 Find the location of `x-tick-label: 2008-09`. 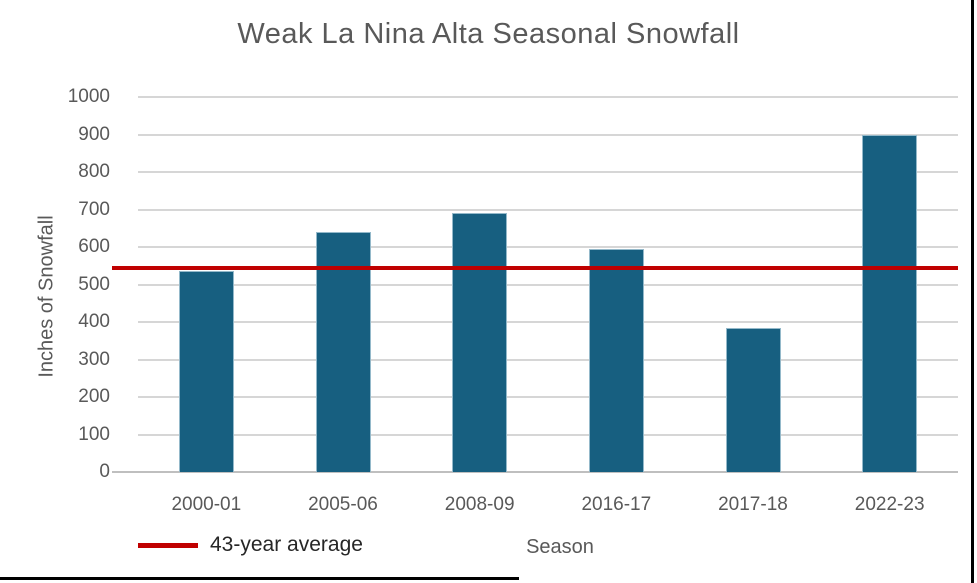

x-tick-label: 2008-09 is located at coordinates (479, 504).